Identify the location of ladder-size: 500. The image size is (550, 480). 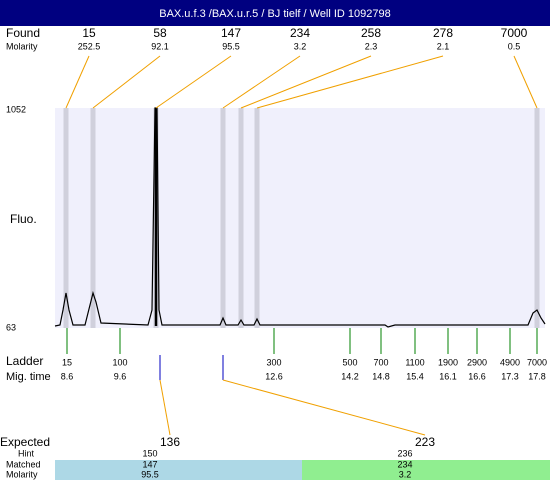
(349, 362).